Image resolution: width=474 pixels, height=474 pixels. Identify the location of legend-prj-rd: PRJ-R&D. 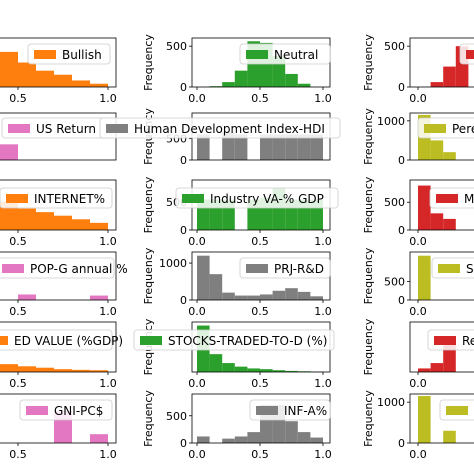
(285, 268).